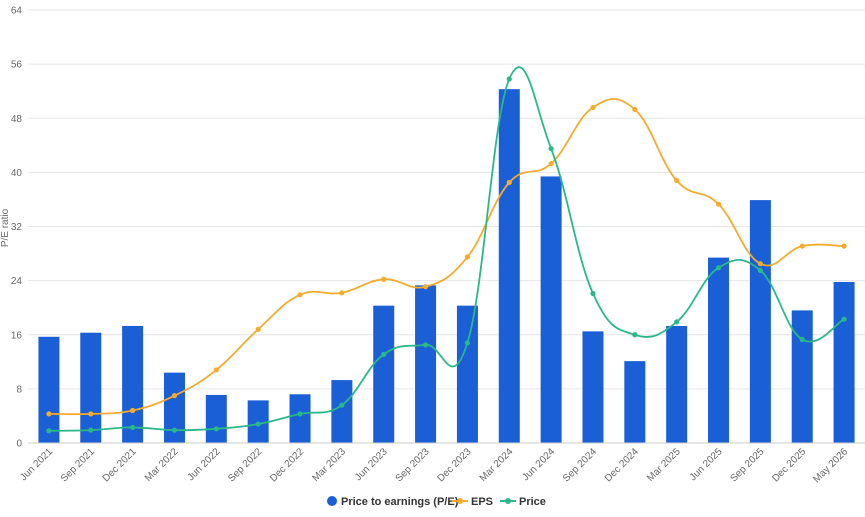 The width and height of the screenshot is (865, 517). I want to click on x-tick-label: Mar 2025, so click(664, 465).